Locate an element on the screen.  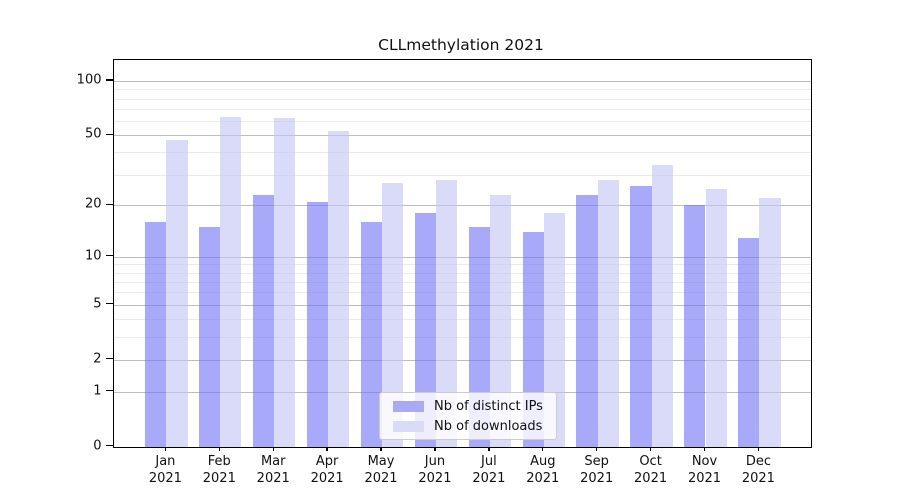
y-tick-label-5: 5 is located at coordinates (97, 304).